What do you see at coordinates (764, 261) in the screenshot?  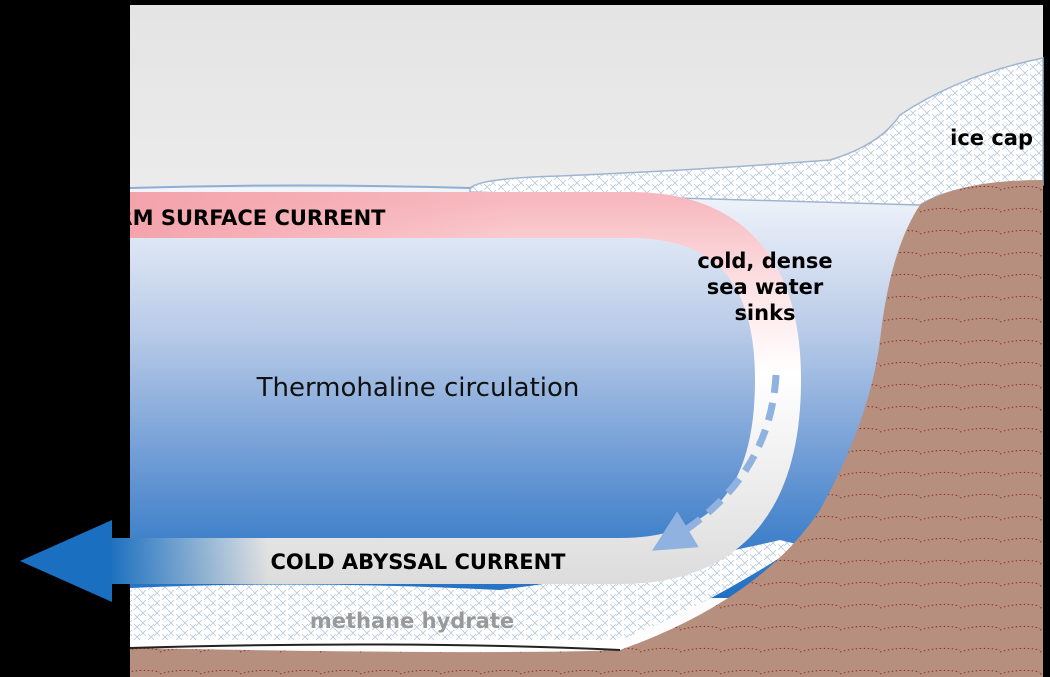 I see `label: cold, dense` at bounding box center [764, 261].